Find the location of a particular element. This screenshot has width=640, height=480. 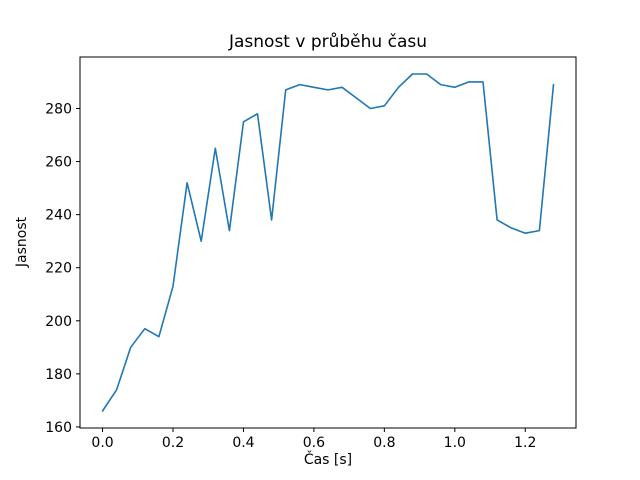

y-tick-label: 160 is located at coordinates (58, 428).